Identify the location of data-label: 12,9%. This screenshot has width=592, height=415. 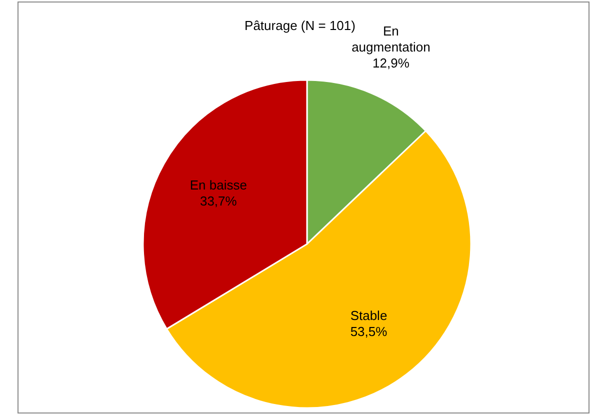
(391, 62).